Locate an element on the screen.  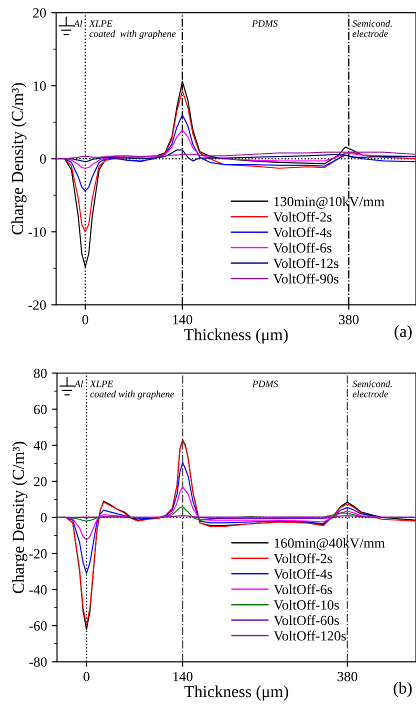
text: (a) is located at coordinates (403, 332).